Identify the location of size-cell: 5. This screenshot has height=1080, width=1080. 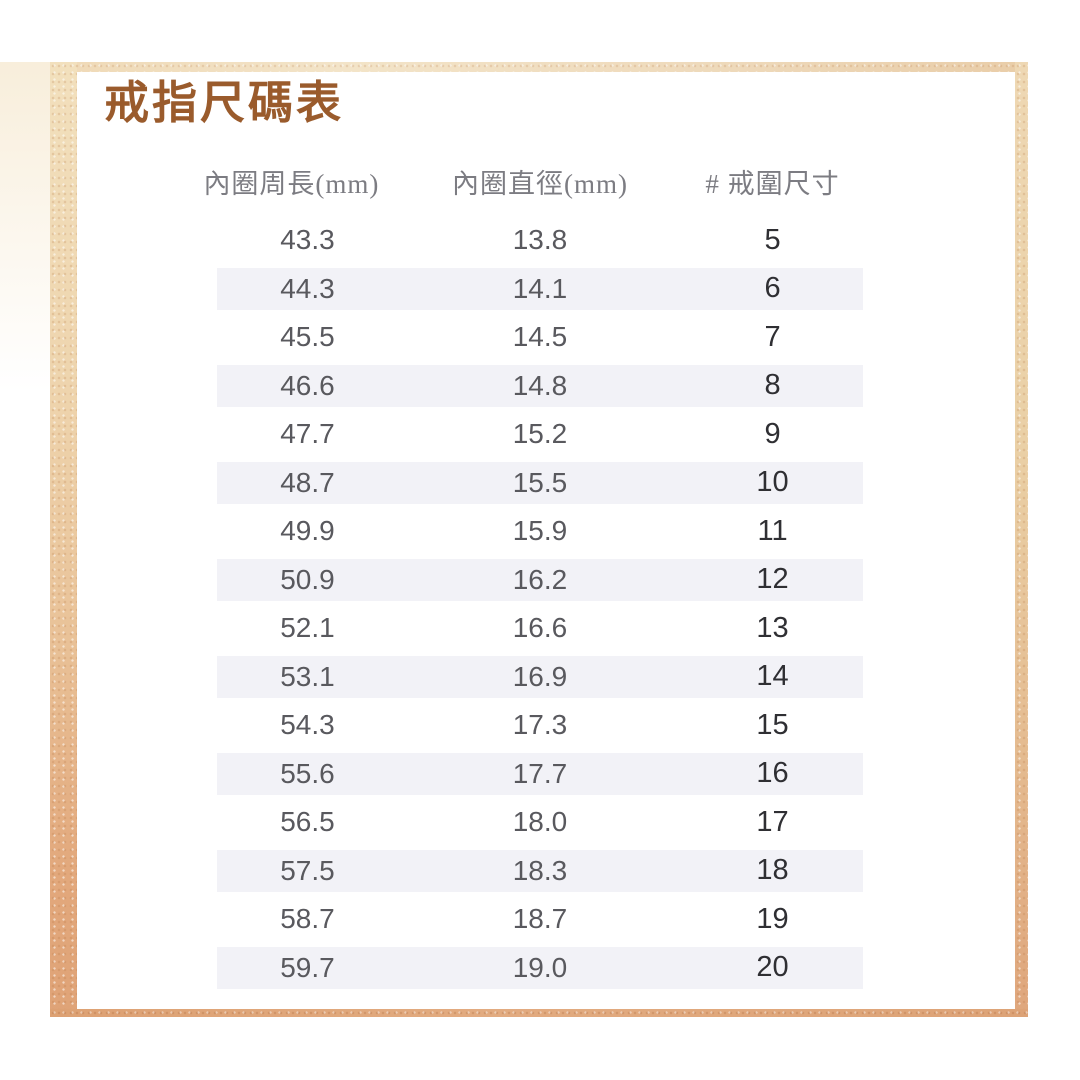
(772, 239).